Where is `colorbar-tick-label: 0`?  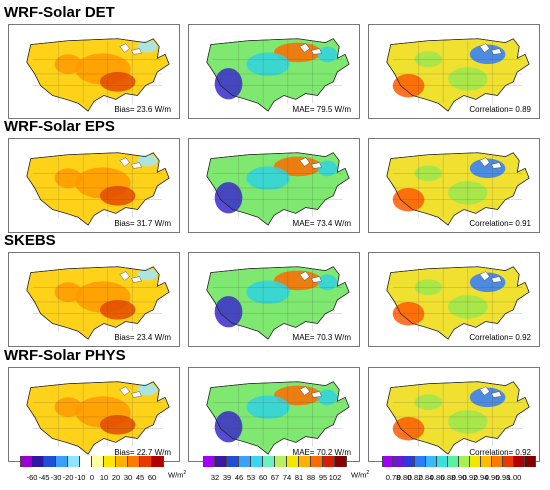 colorbar-tick-label: 0 is located at coordinates (92, 477).